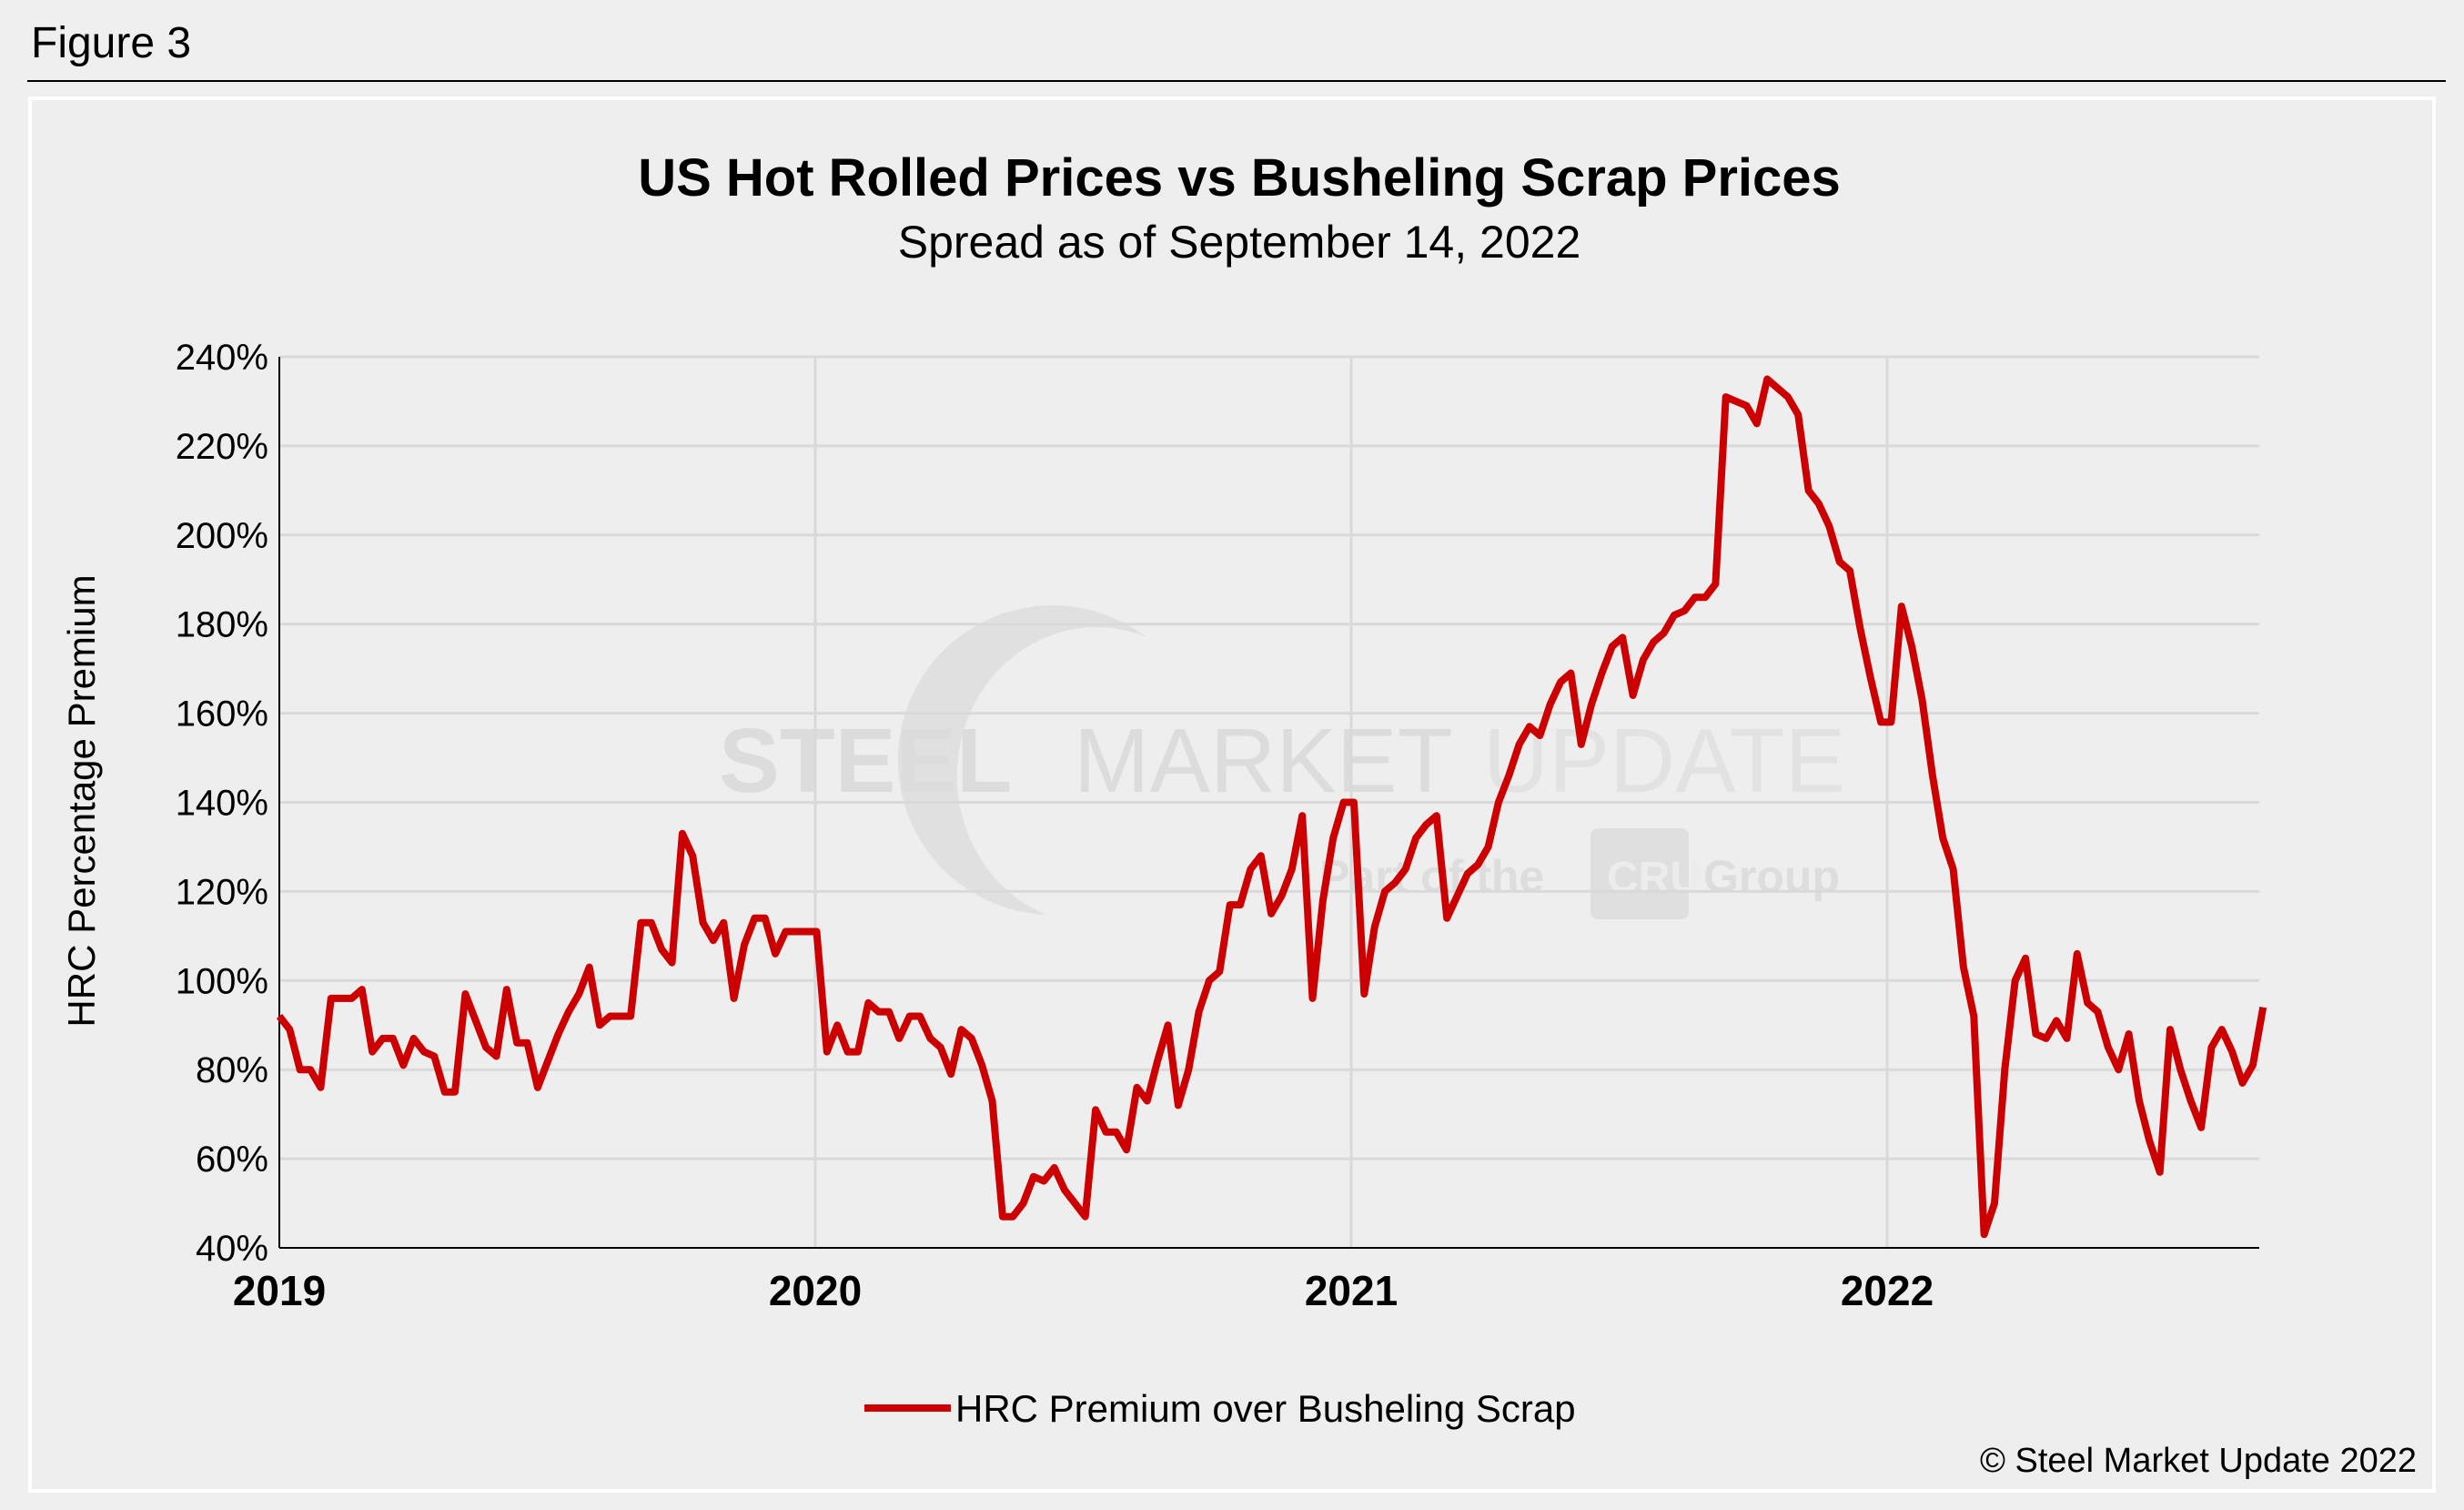  What do you see at coordinates (232, 1070) in the screenshot?
I see `y-tick-label: 80%` at bounding box center [232, 1070].